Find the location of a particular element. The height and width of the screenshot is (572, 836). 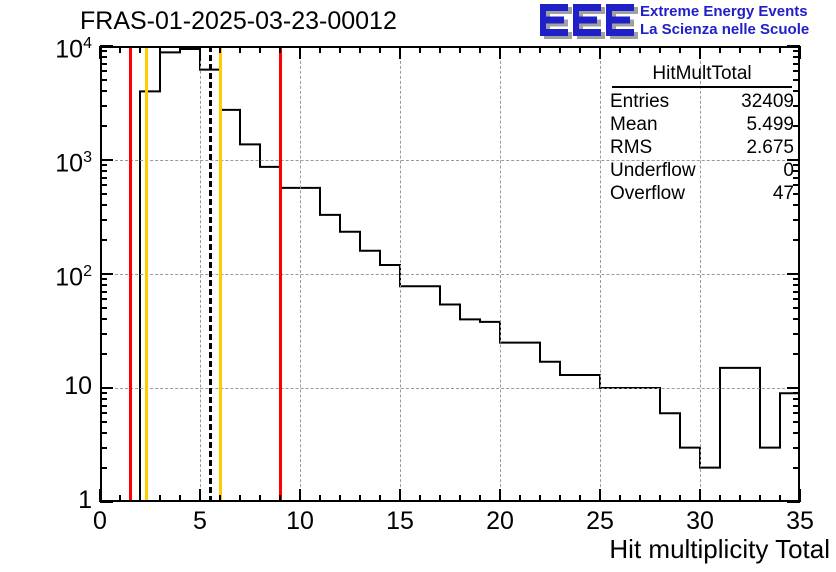

x-tick-label: 25 is located at coordinates (600, 521).